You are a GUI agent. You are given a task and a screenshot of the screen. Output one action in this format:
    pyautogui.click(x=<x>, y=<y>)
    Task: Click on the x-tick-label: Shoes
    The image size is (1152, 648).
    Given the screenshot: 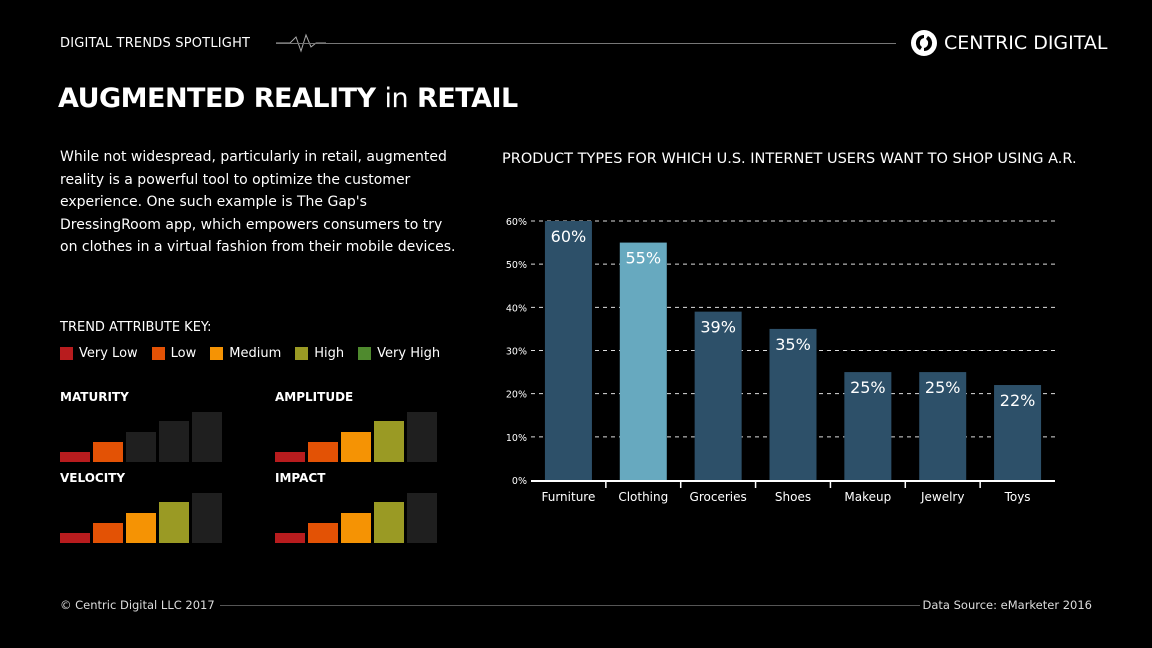 What is the action you would take?
    pyautogui.click(x=793, y=497)
    